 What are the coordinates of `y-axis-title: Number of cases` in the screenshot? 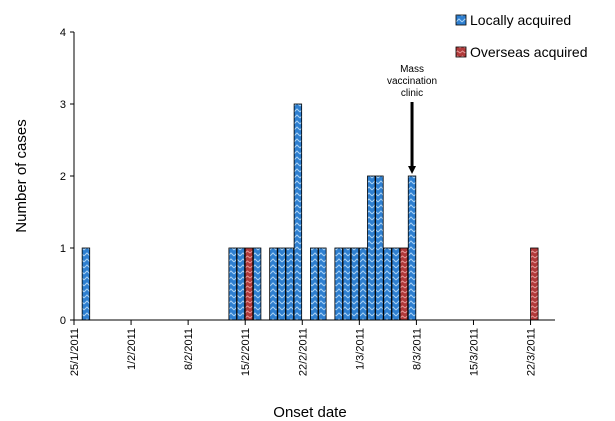 It's located at (21, 175).